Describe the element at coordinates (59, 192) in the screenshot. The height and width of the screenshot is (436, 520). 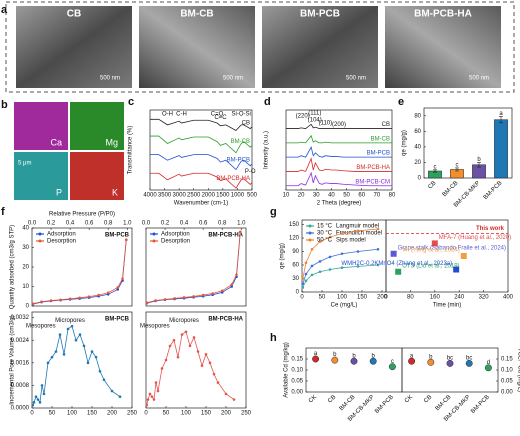
I see `eds-label: P` at that location.